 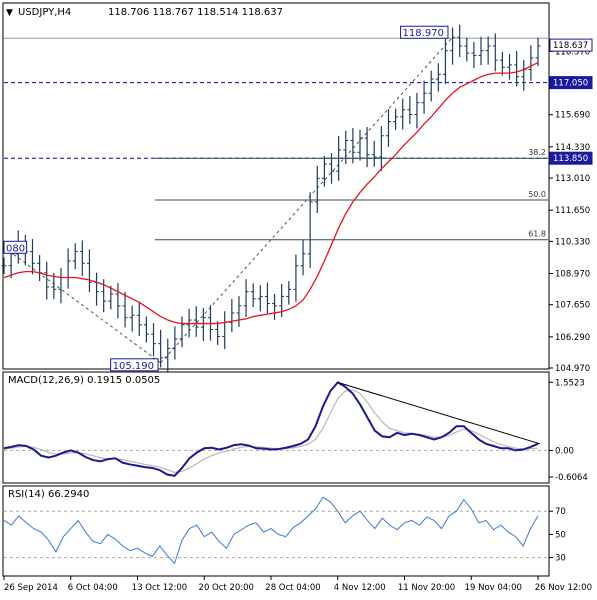 I want to click on rsi-plot, so click(x=275, y=530).